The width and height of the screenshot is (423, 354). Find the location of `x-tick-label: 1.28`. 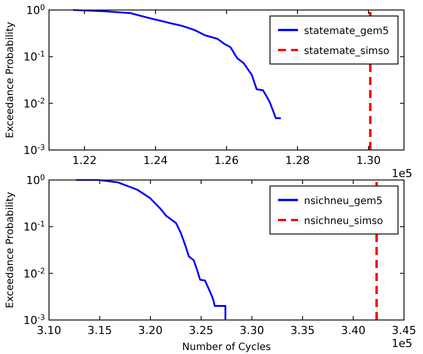

x-tick-label: 1.28 is located at coordinates (297, 160).